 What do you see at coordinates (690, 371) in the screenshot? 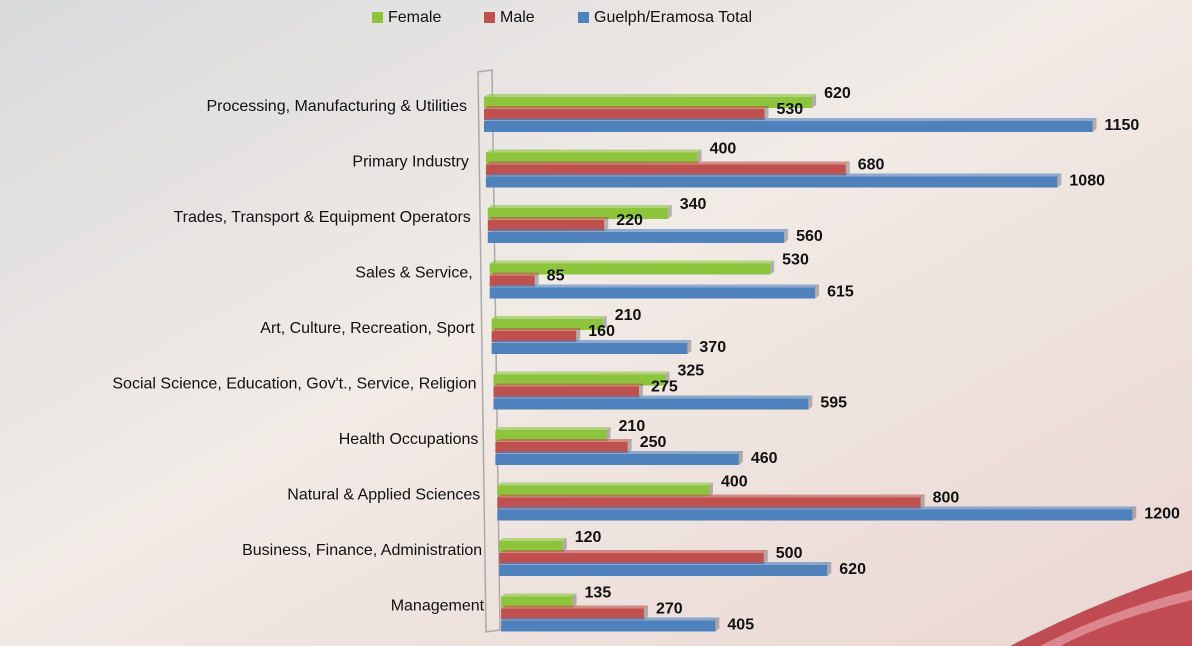
I see `data-label: 325` at bounding box center [690, 371].